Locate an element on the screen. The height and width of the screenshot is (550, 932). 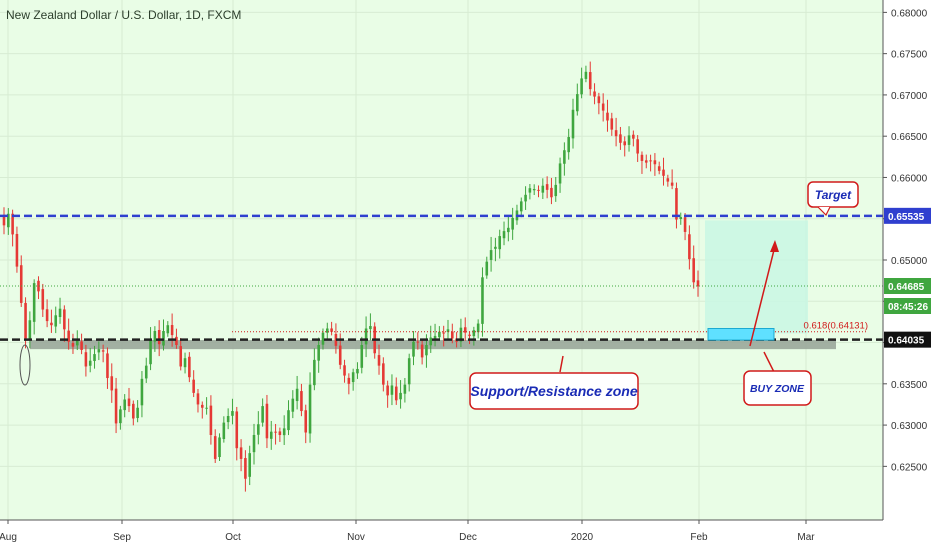
target-callout-box is located at coordinates (833, 194).